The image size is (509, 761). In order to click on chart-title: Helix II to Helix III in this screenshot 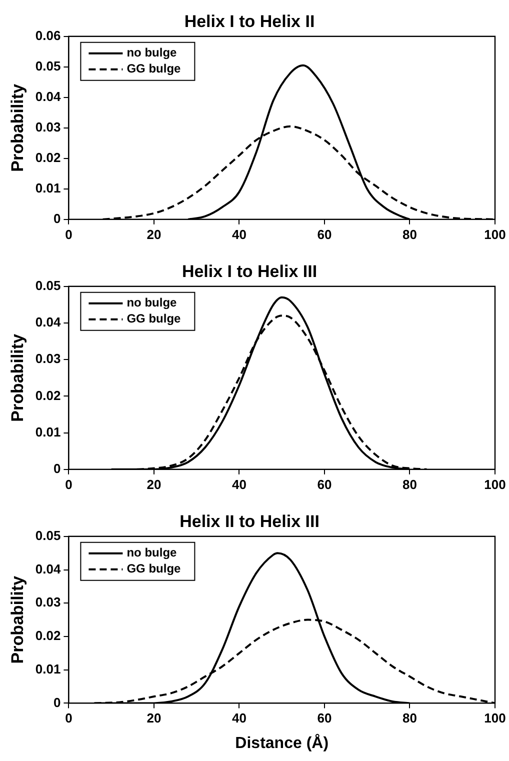, I will do `click(250, 521)`.